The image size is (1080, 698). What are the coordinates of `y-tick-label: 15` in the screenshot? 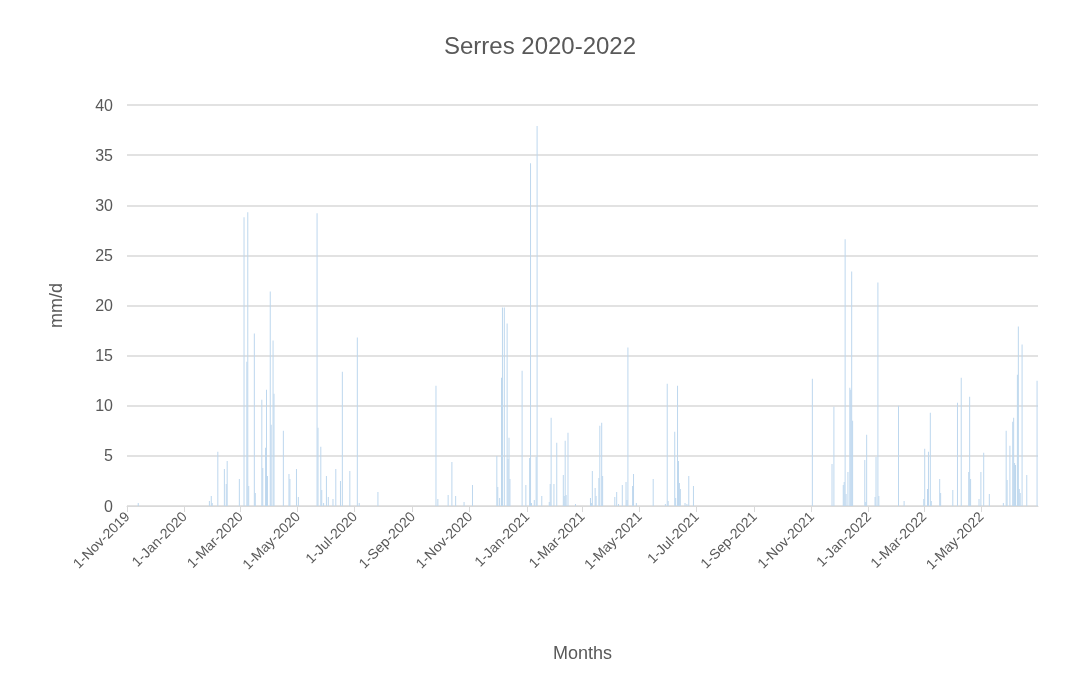 It's located at (104, 356).